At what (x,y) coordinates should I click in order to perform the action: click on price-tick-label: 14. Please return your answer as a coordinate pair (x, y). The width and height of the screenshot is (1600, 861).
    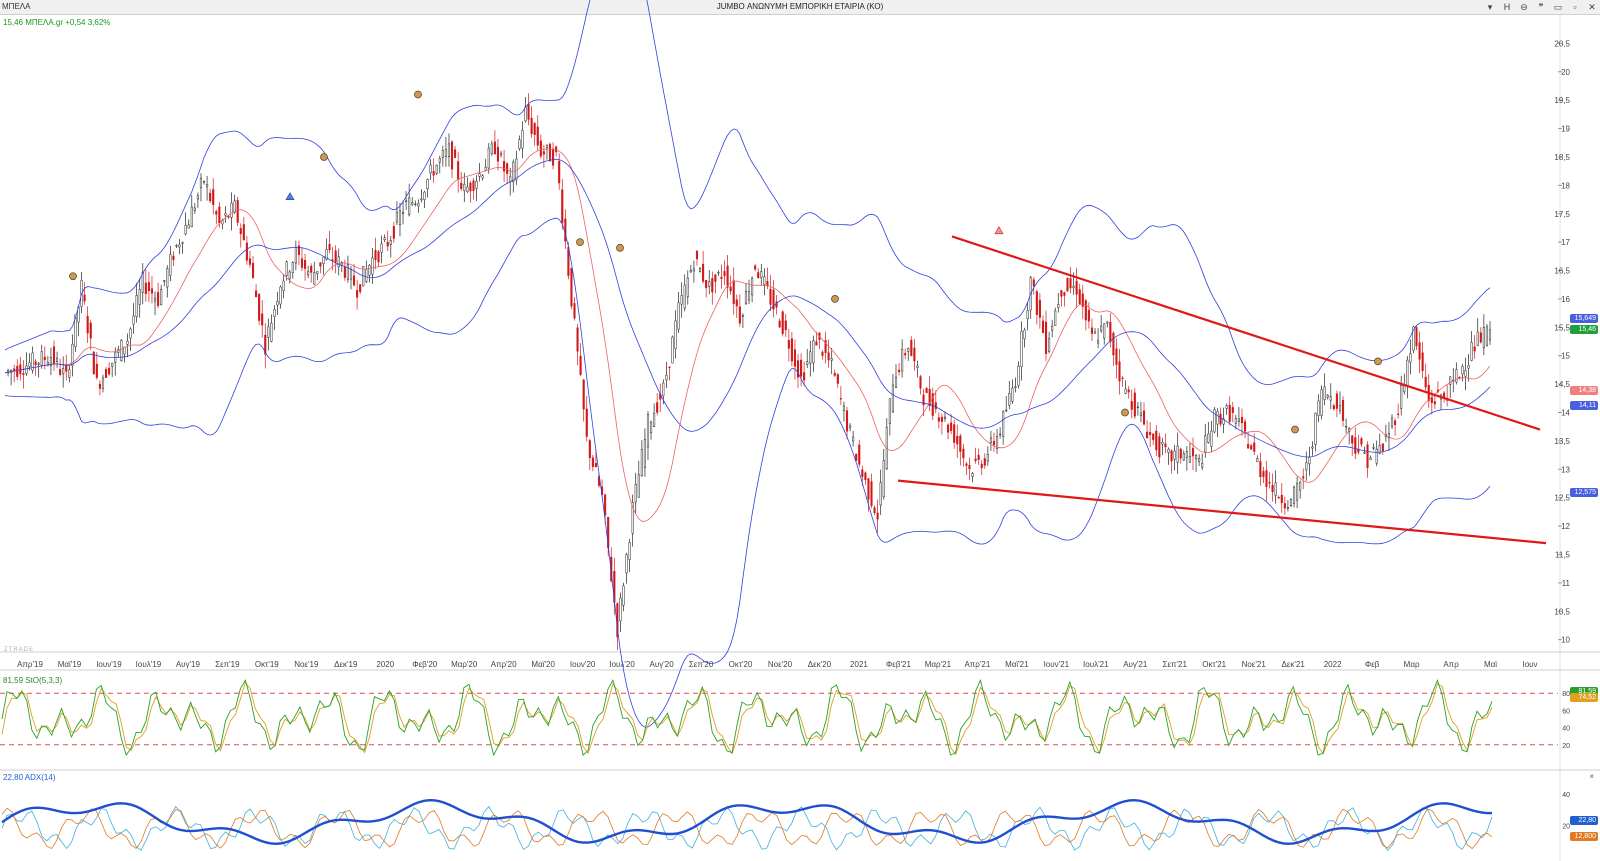
    Looking at the image, I should click on (1565, 413).